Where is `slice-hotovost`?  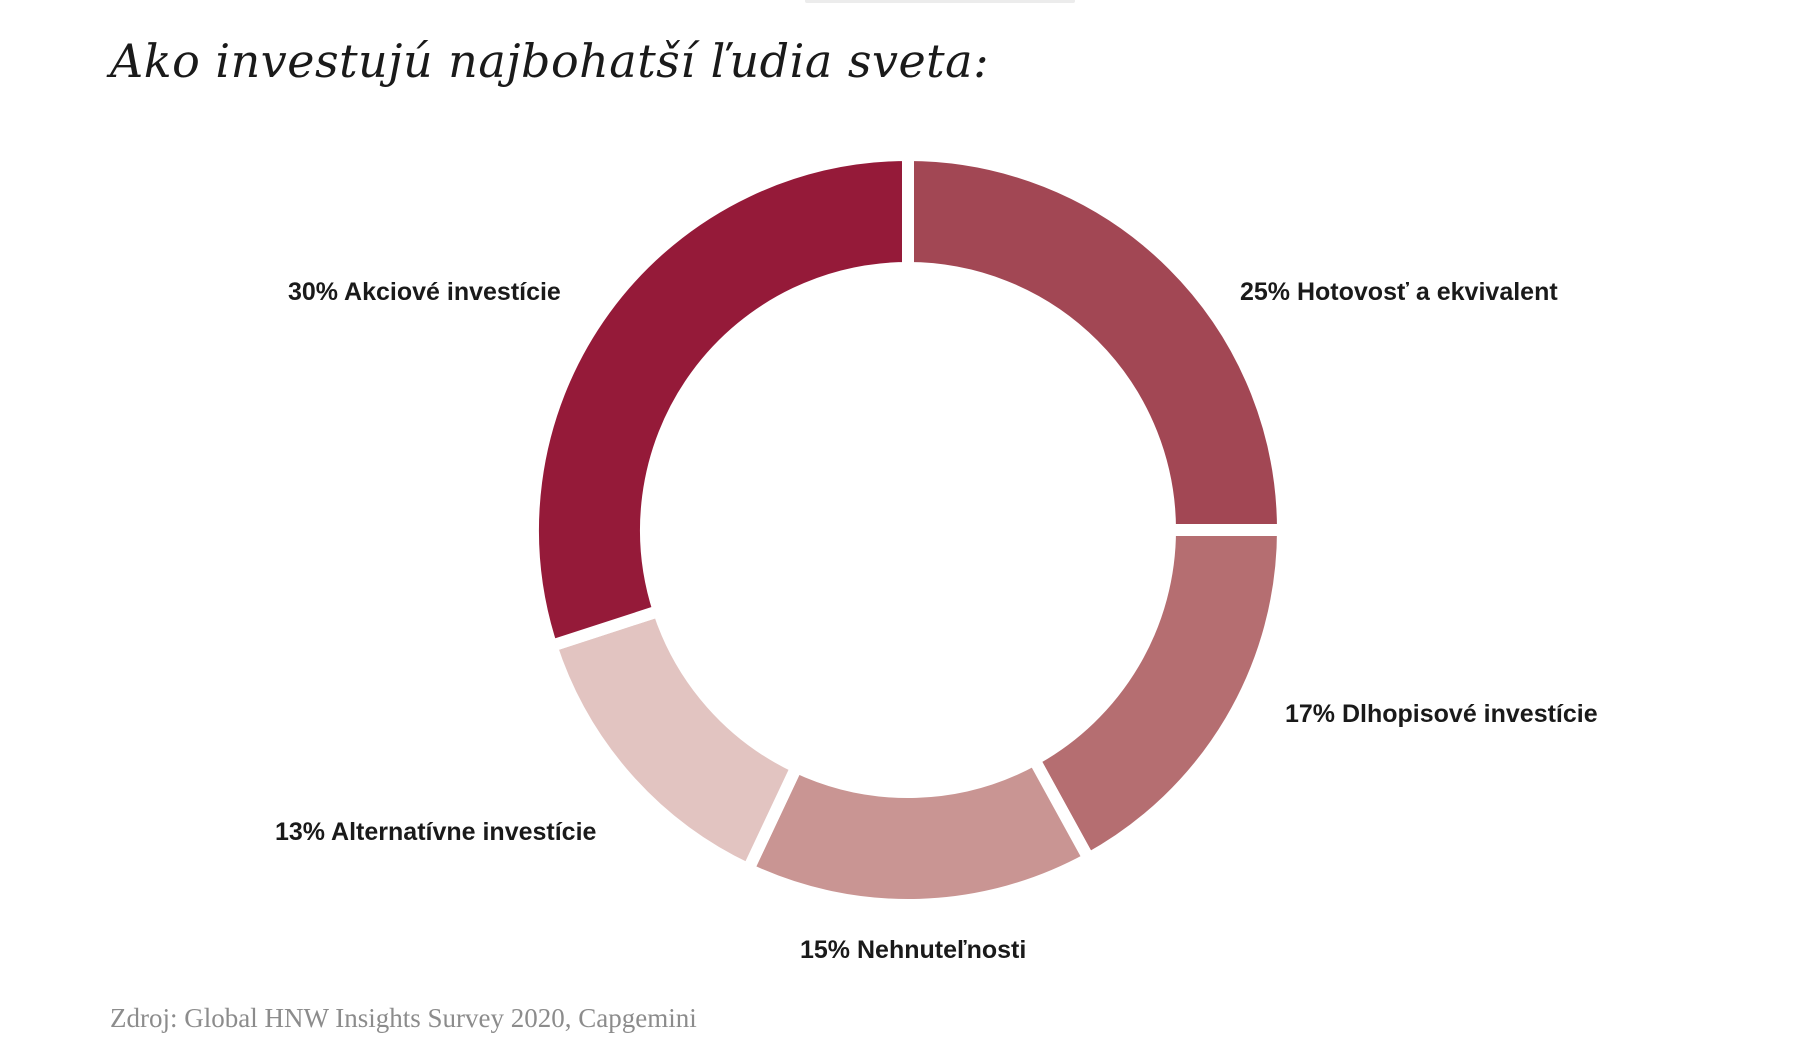 slice-hotovost is located at coordinates (1096, 342).